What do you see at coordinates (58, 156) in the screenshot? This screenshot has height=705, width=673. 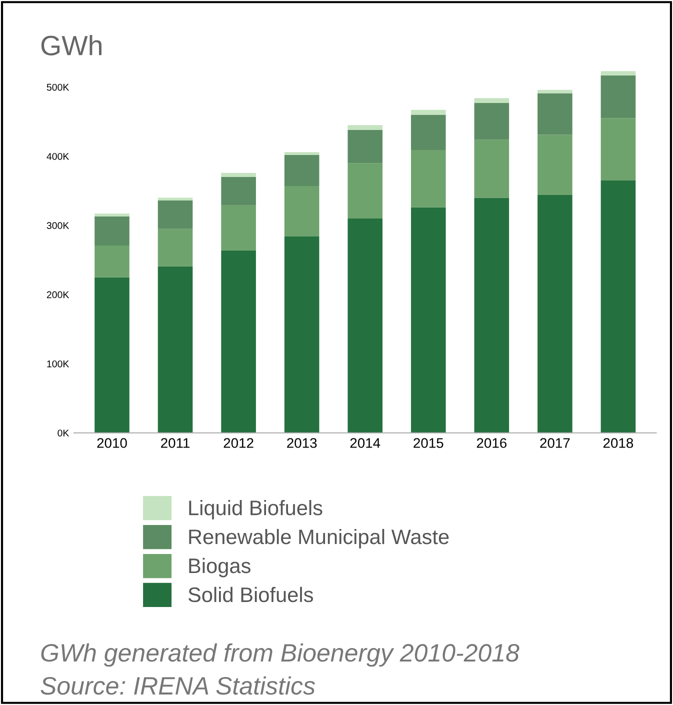 I see `y-tick-label: 400K` at bounding box center [58, 156].